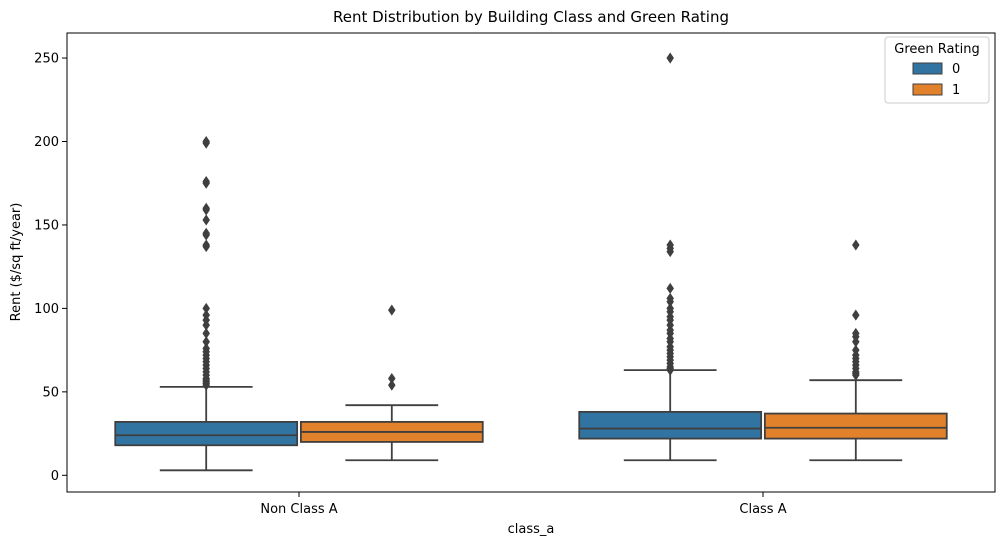  Describe the element at coordinates (956, 69) in the screenshot. I see `legend-entry-label: 0` at that location.